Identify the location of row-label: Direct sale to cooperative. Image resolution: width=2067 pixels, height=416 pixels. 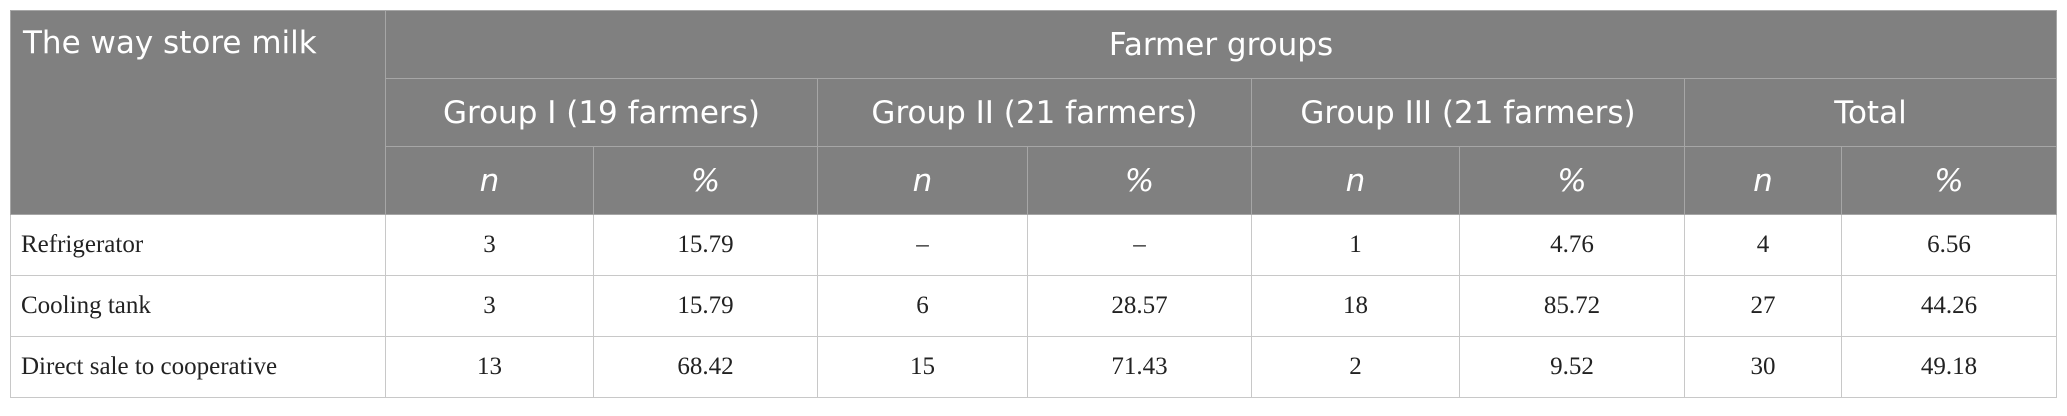
(198, 367).